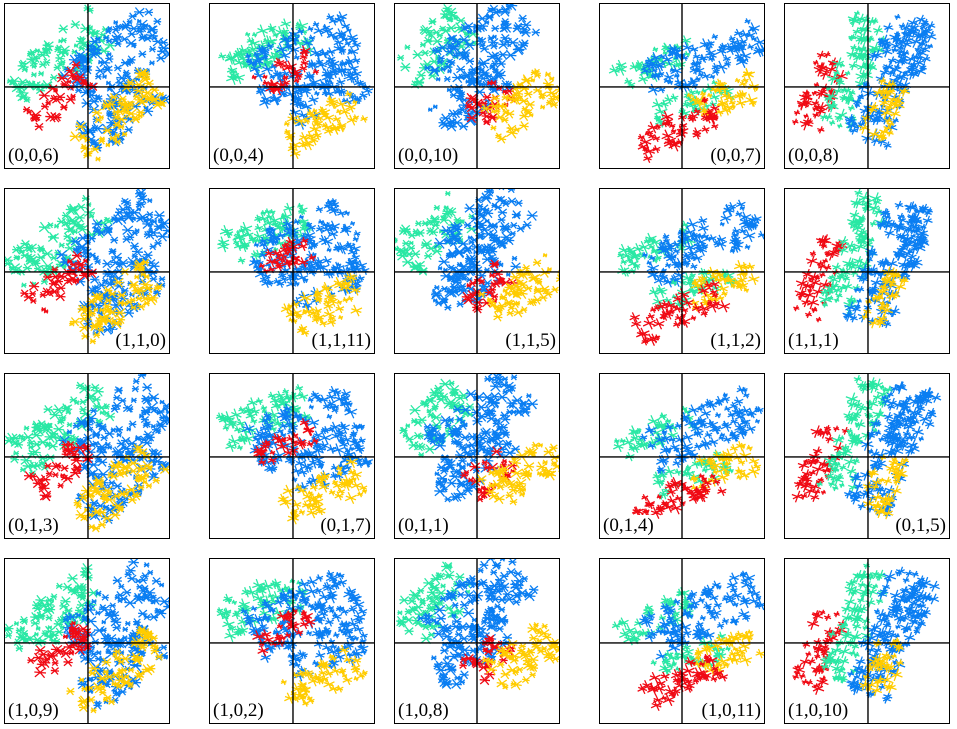  What do you see at coordinates (423, 526) in the screenshot?
I see `panel-label: (0,1,1)` at bounding box center [423, 526].